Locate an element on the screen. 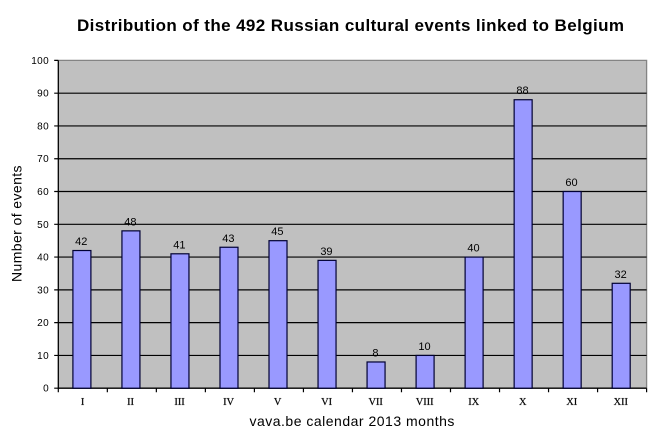  svg-text: 80 is located at coordinates (43, 126).